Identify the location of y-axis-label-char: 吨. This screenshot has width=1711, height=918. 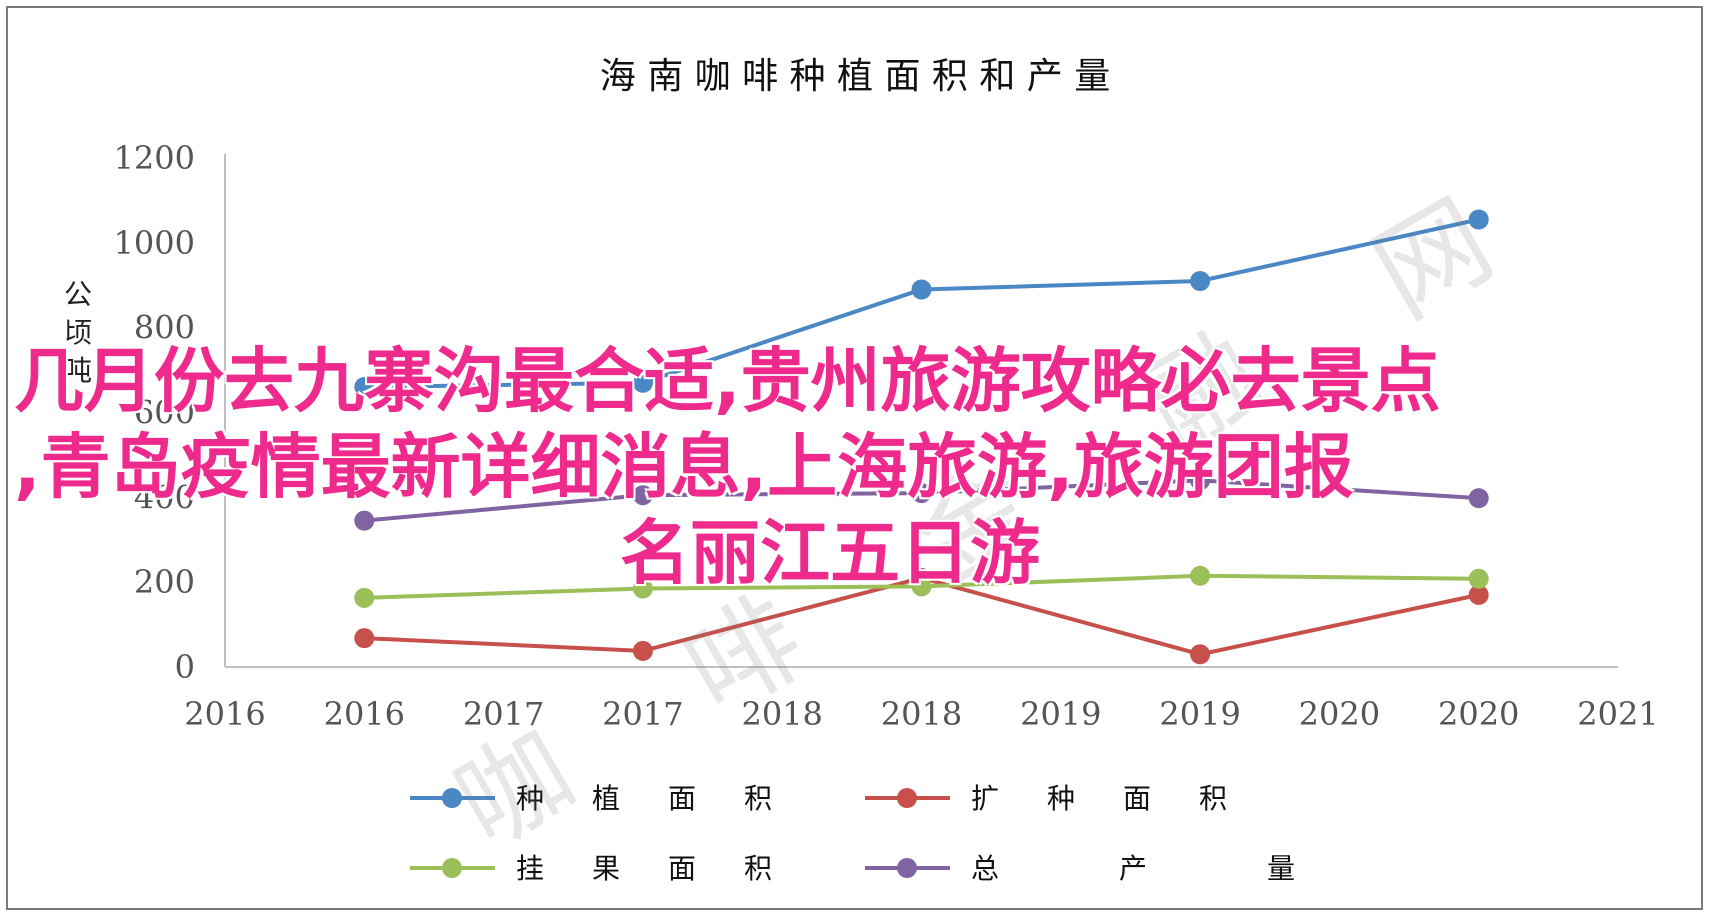
(78, 370).